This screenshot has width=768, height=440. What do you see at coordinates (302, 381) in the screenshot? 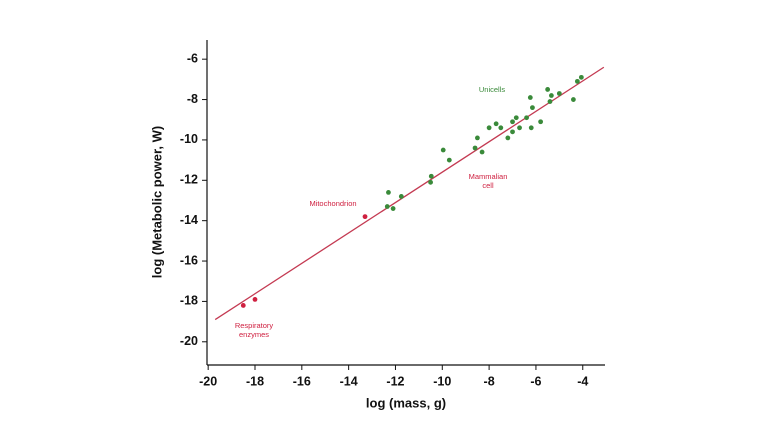
I see `x-tick-label: -16` at bounding box center [302, 381].